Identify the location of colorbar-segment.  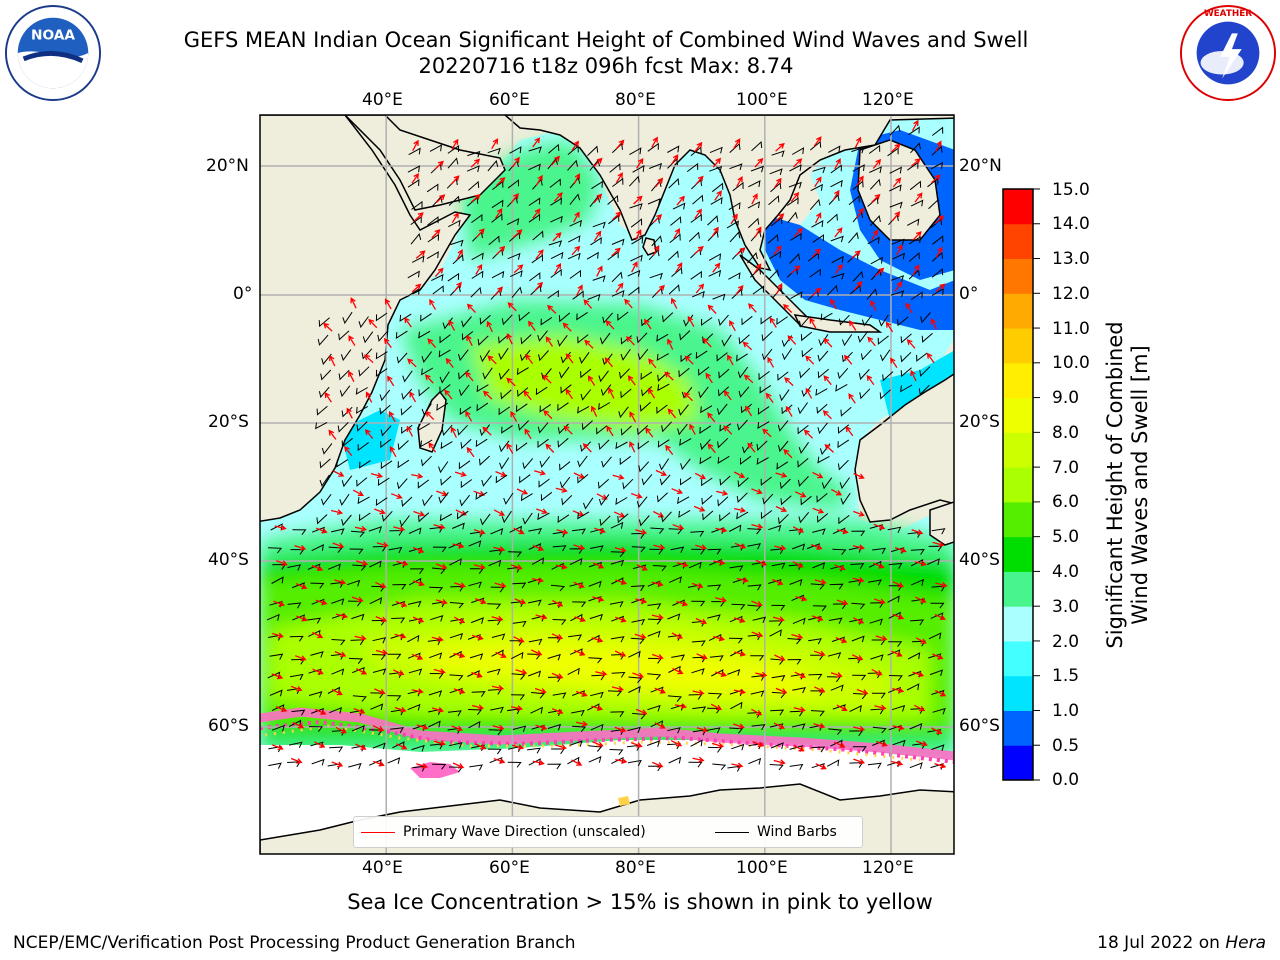
(1018, 276).